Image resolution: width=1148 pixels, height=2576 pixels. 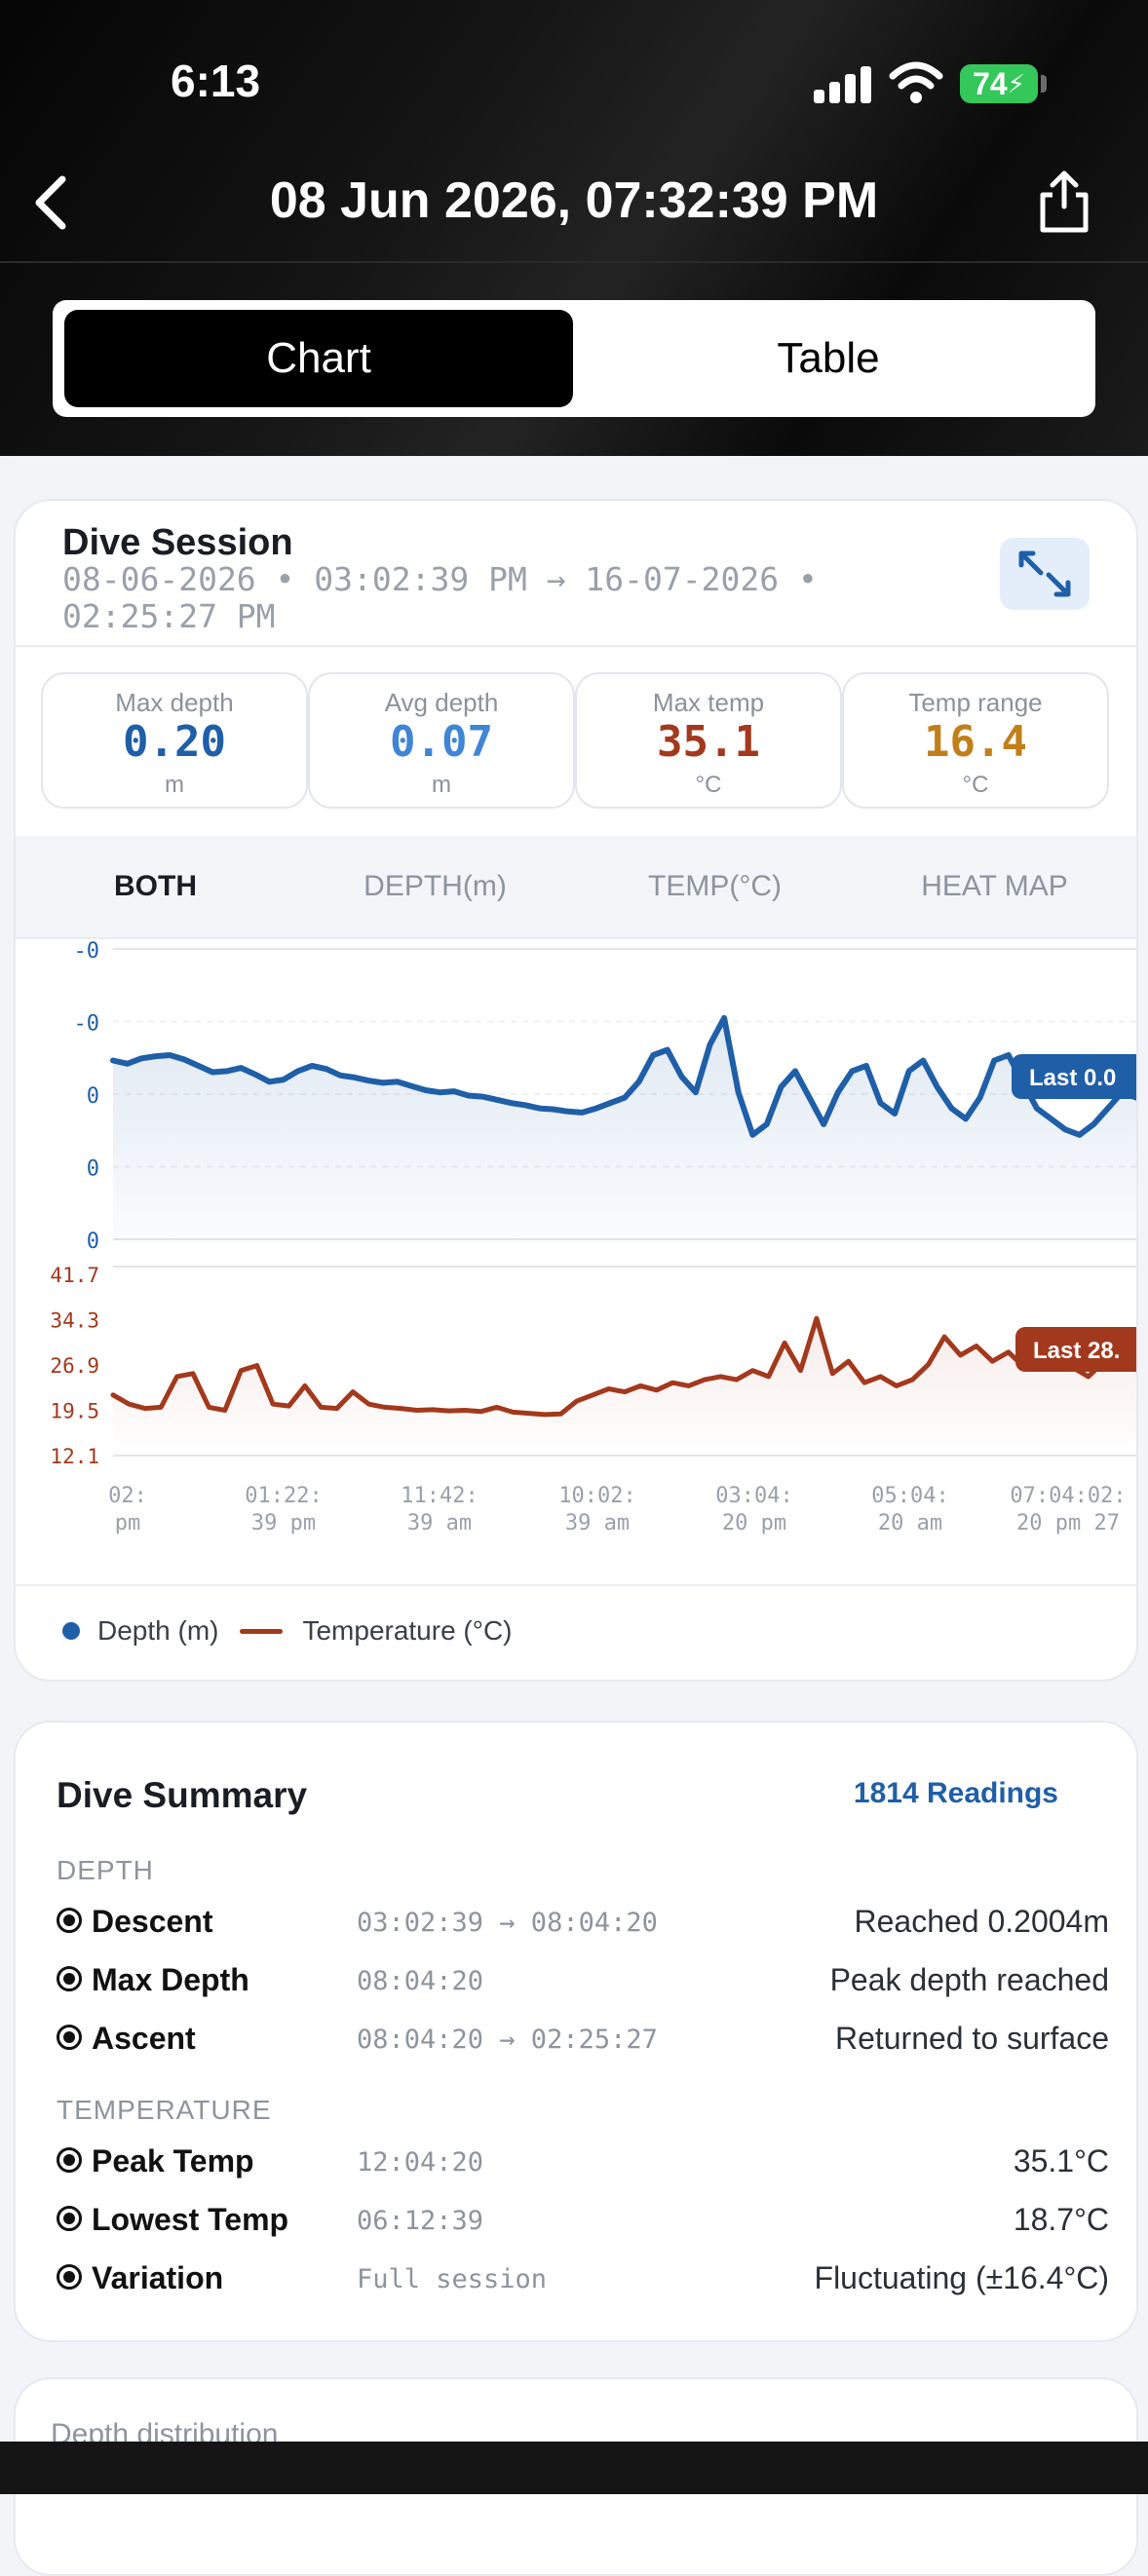 What do you see at coordinates (574, 2468) in the screenshot?
I see `home-indicator-area` at bounding box center [574, 2468].